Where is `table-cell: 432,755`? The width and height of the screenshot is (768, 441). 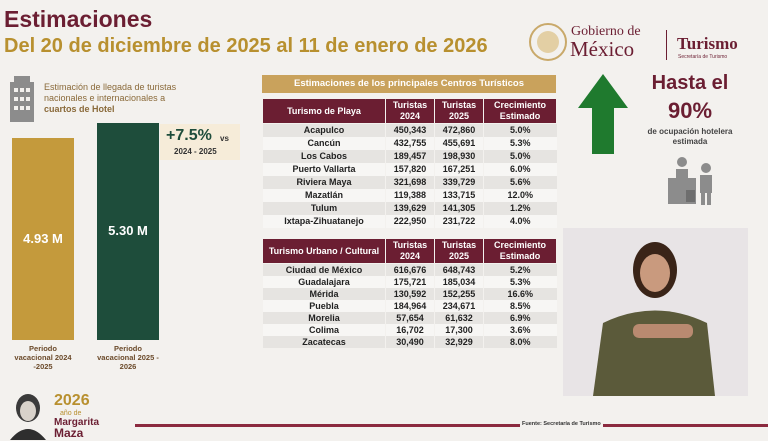
table-cell: 432,755 is located at coordinates (410, 143).